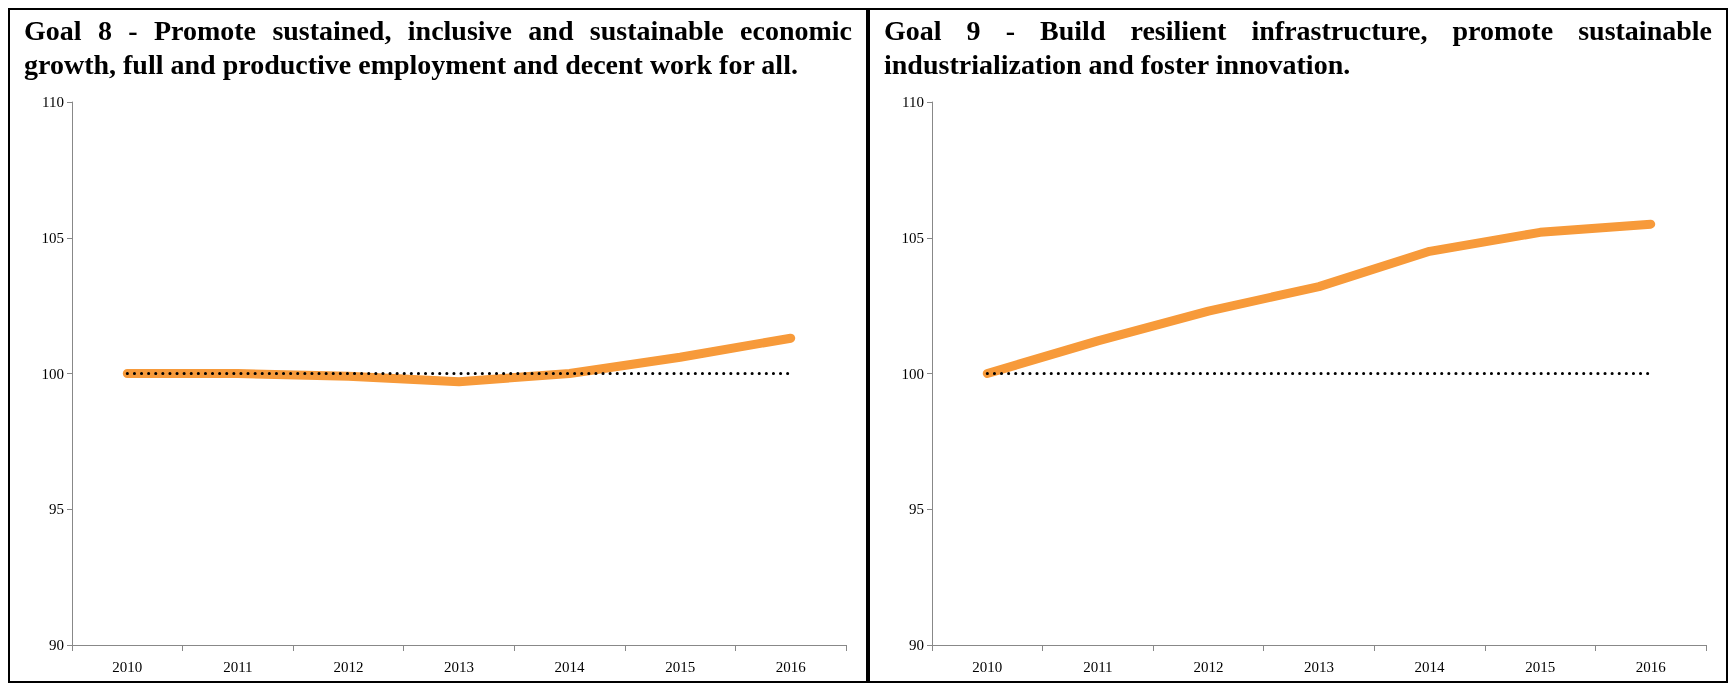 Image resolution: width=1736 pixels, height=691 pixels. What do you see at coordinates (1298, 48) in the screenshot?
I see `chart-title: Goal 9 - Build resilient infrastructure, promote sustainable industrialization and foster innovation.` at bounding box center [1298, 48].